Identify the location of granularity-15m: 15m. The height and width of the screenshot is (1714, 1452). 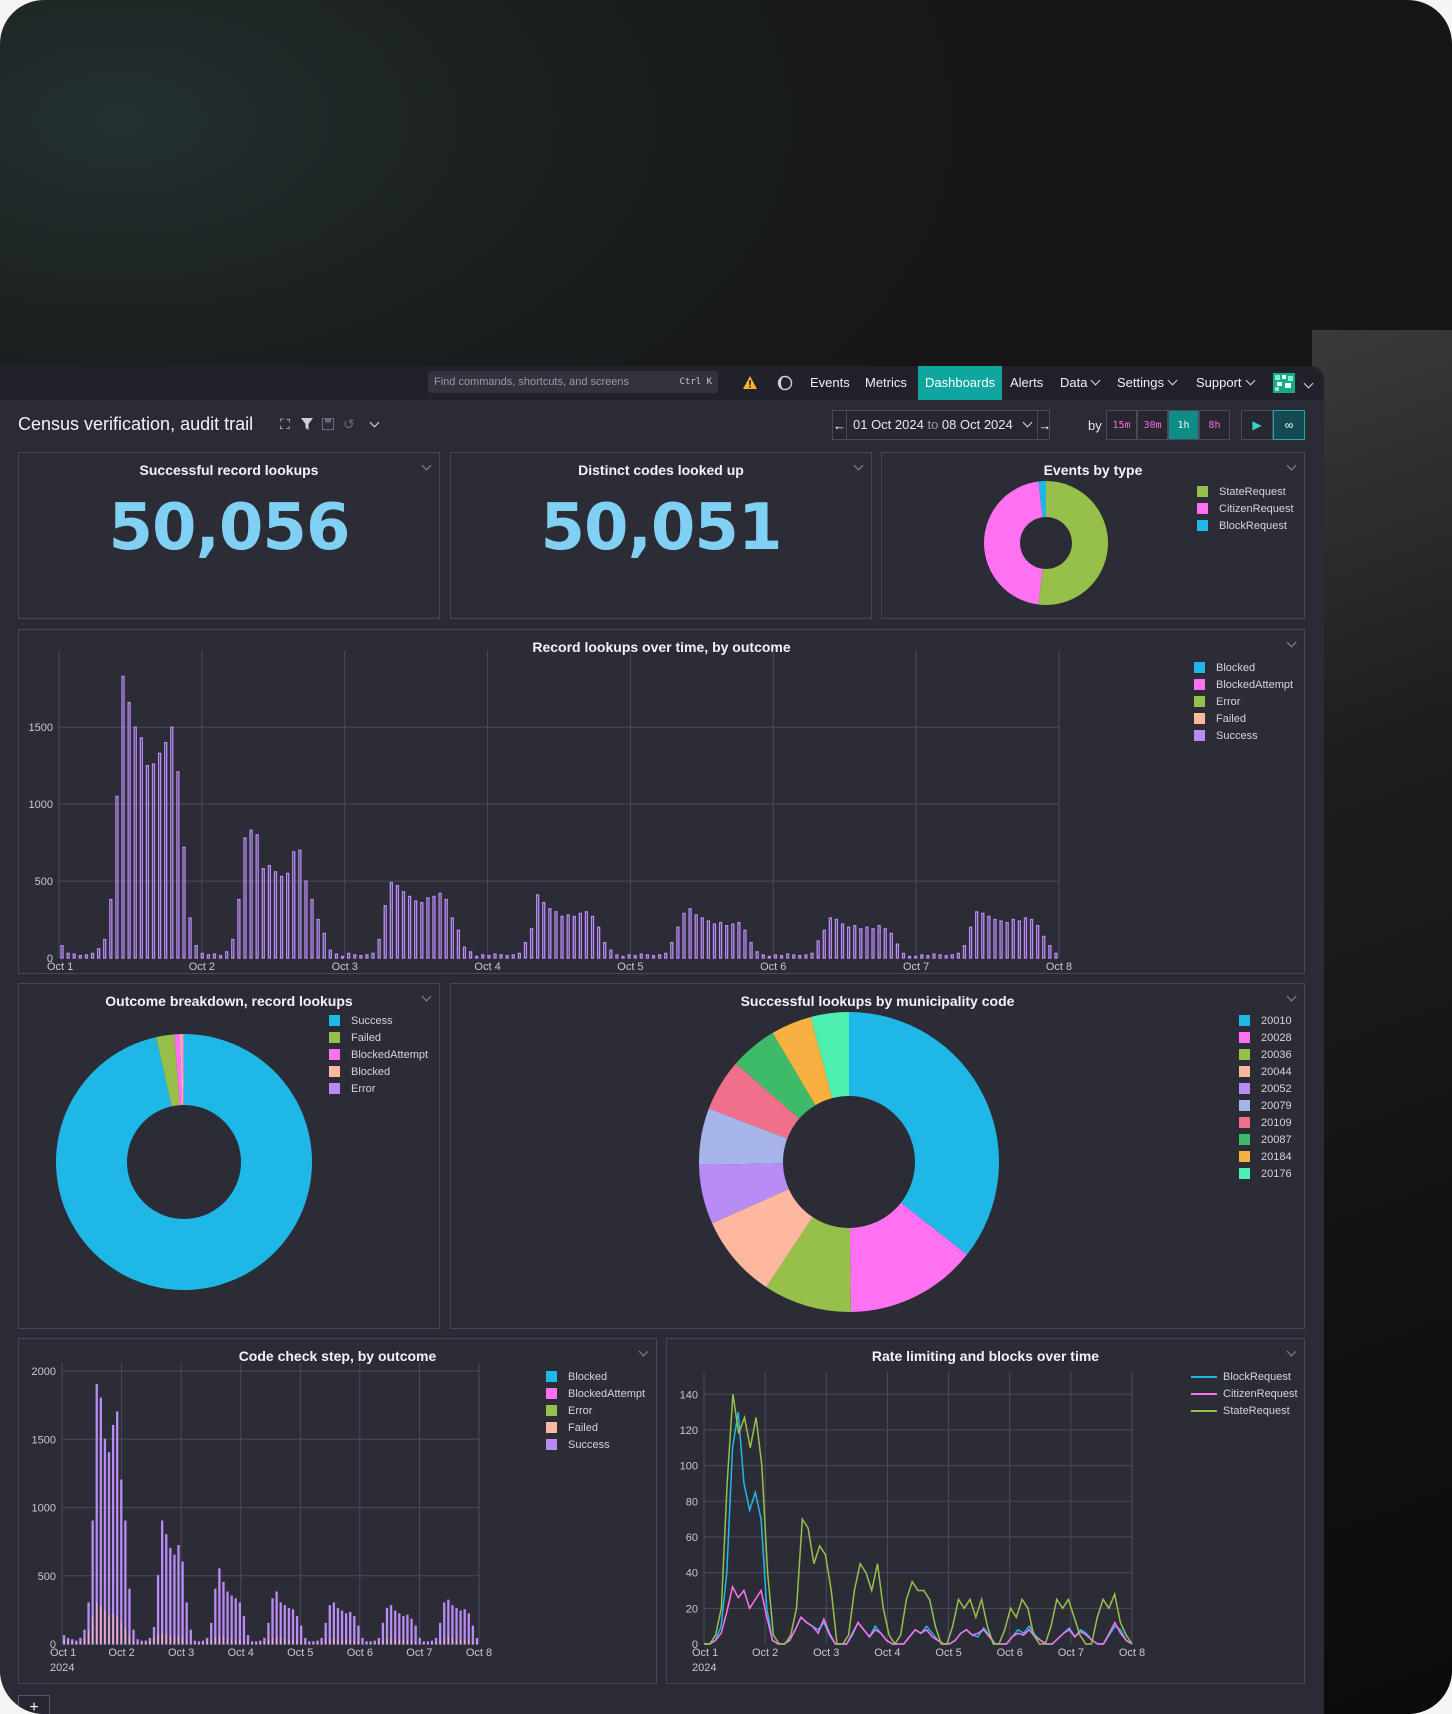
(1121, 425).